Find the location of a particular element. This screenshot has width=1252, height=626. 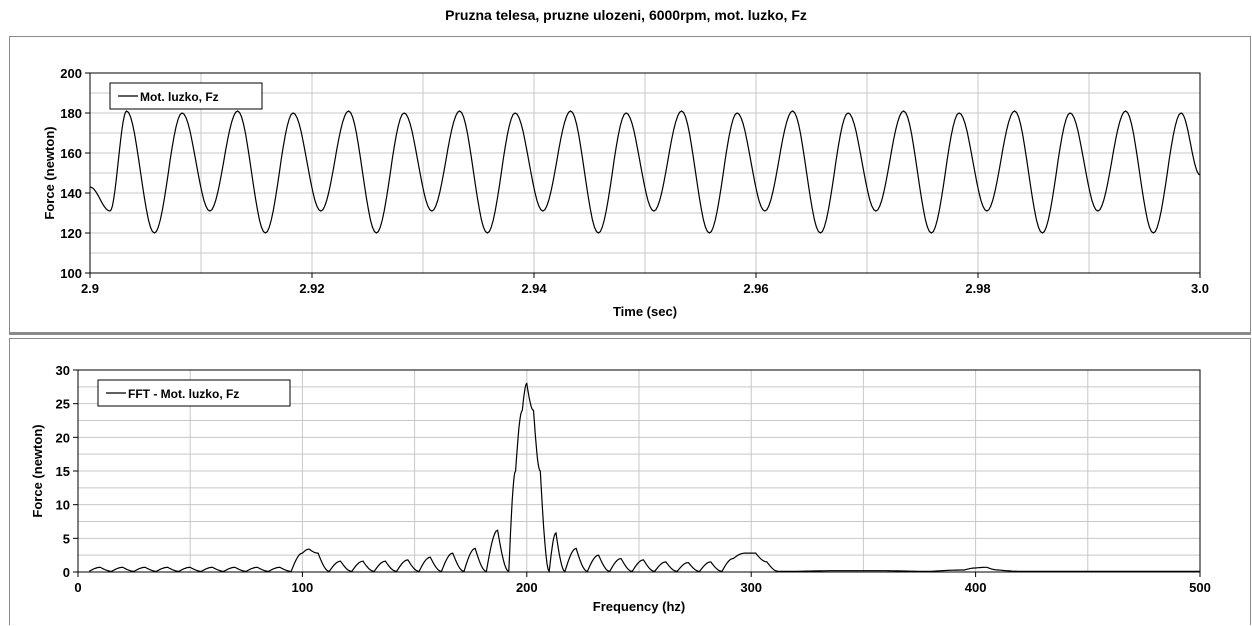

freq-x-tick-label: 300 is located at coordinates (751, 587).